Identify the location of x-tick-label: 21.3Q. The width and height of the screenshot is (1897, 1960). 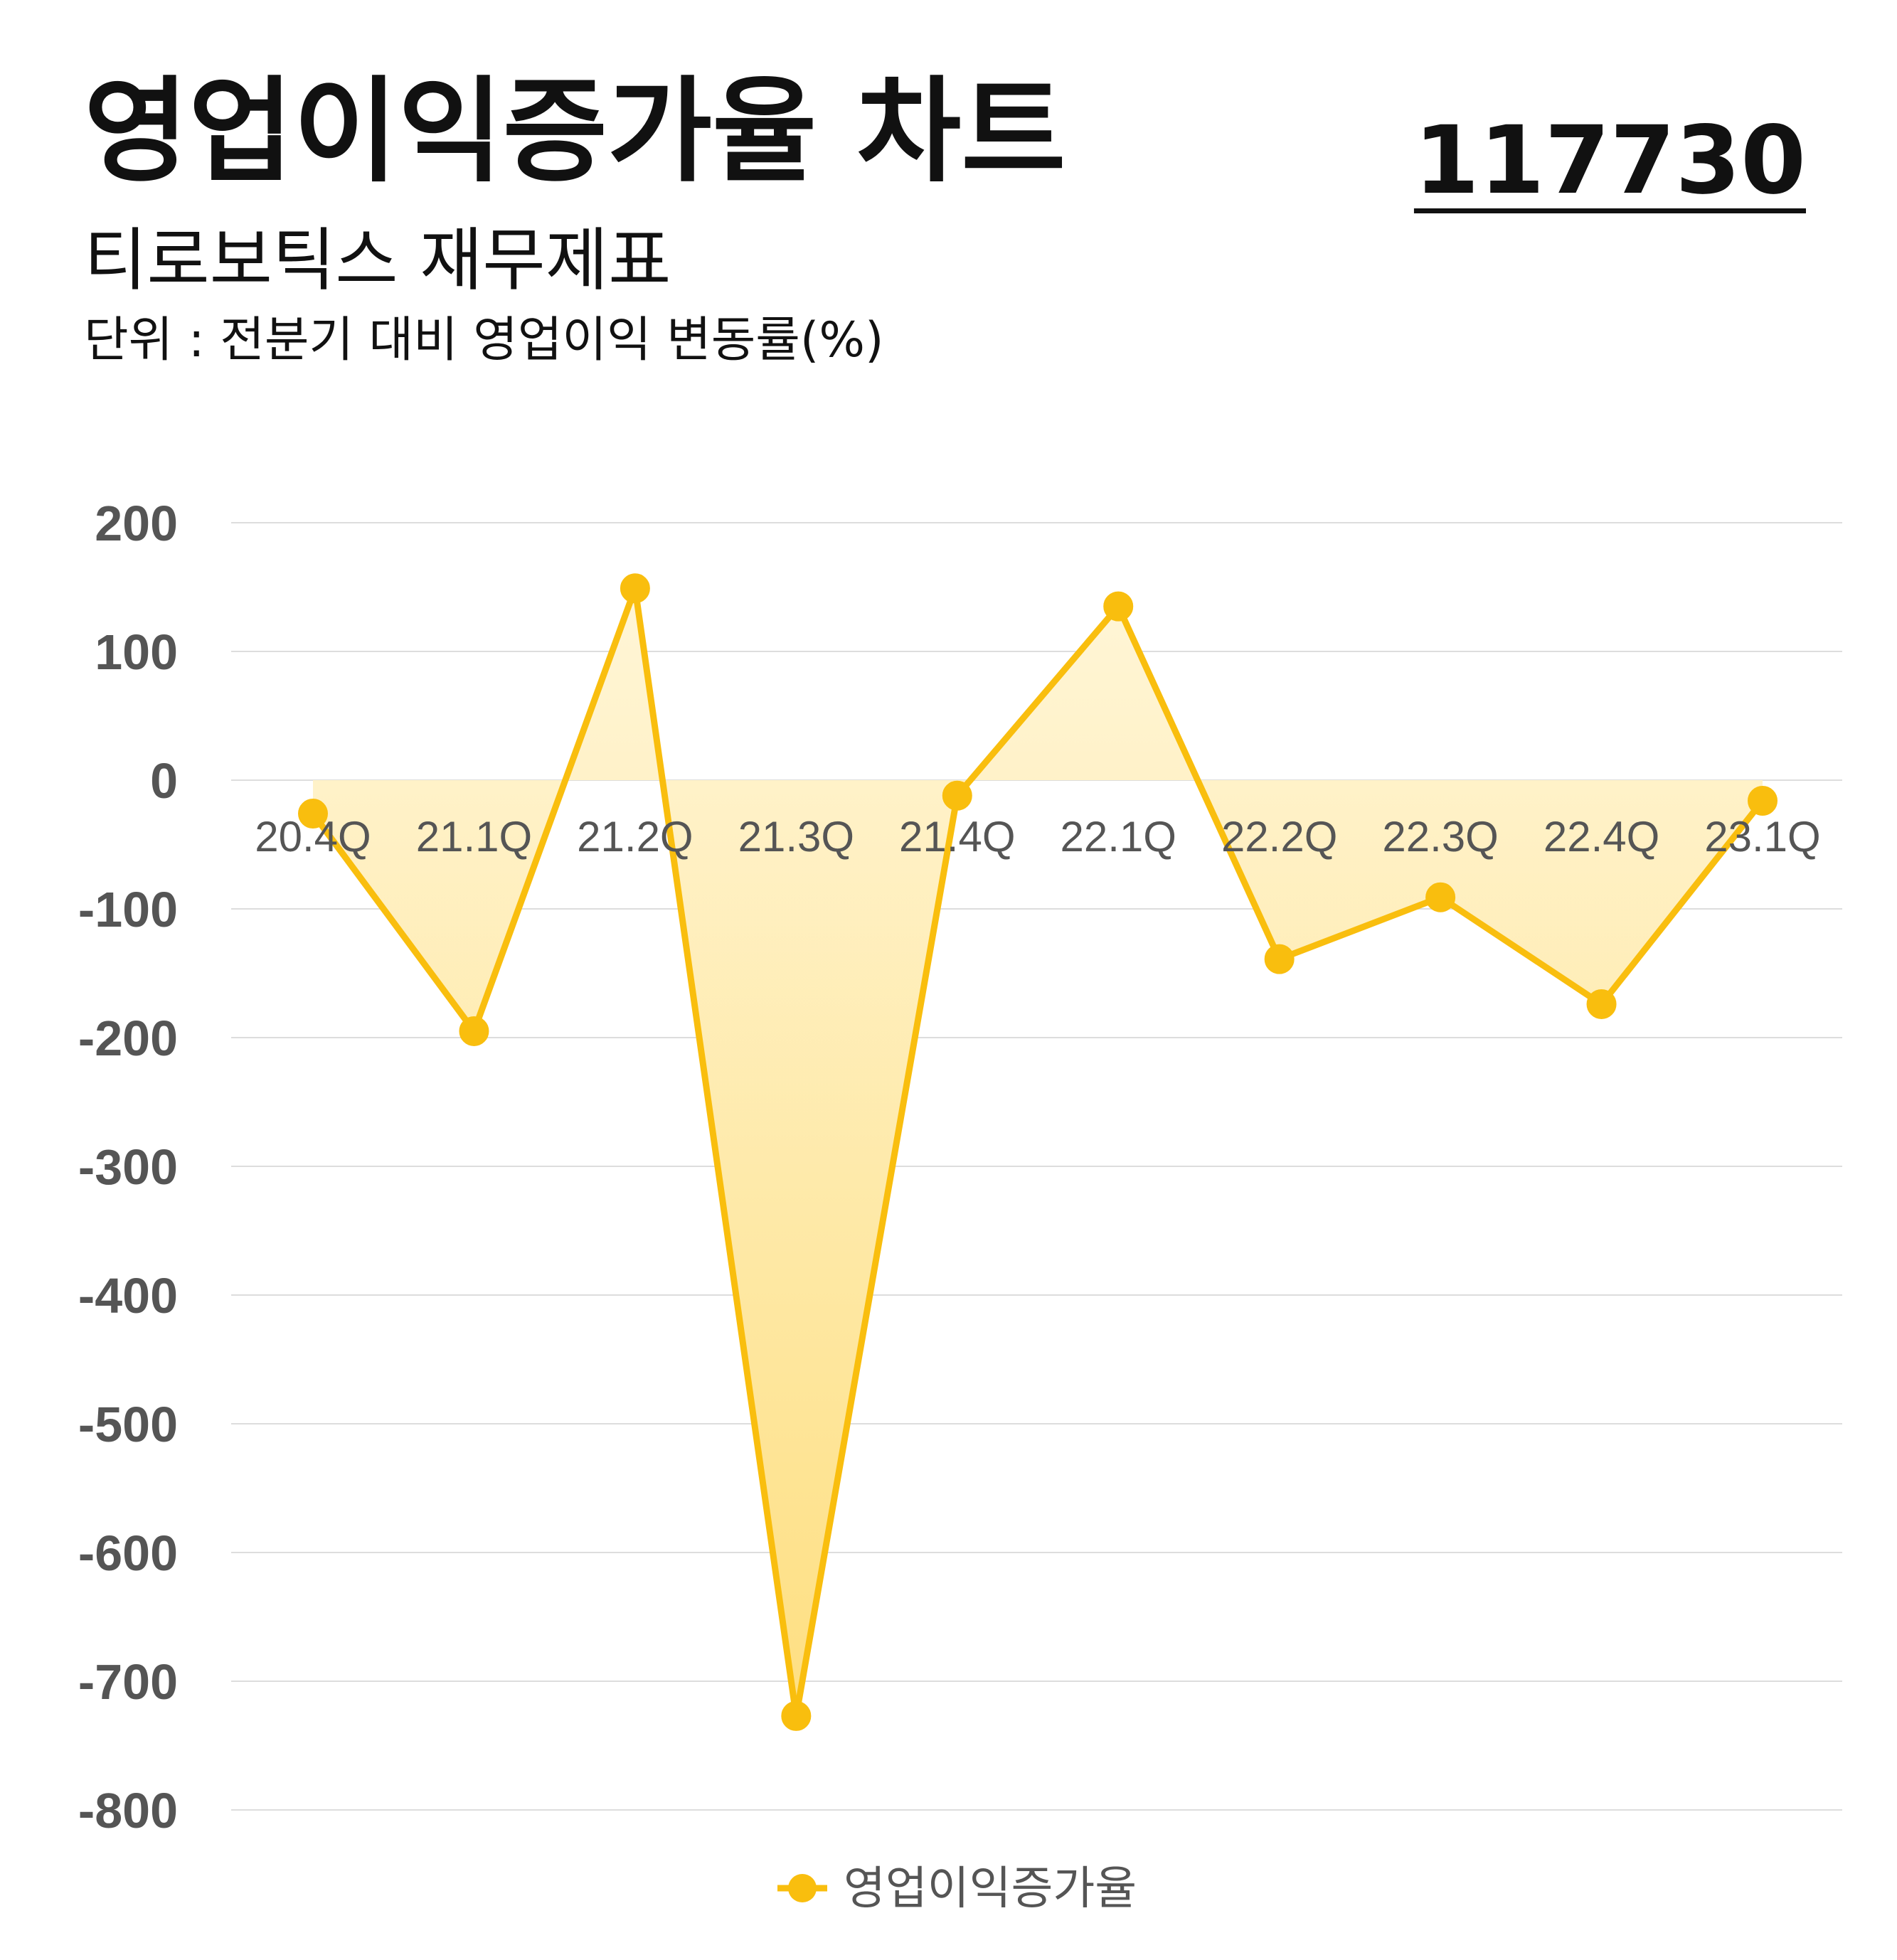
(796, 837).